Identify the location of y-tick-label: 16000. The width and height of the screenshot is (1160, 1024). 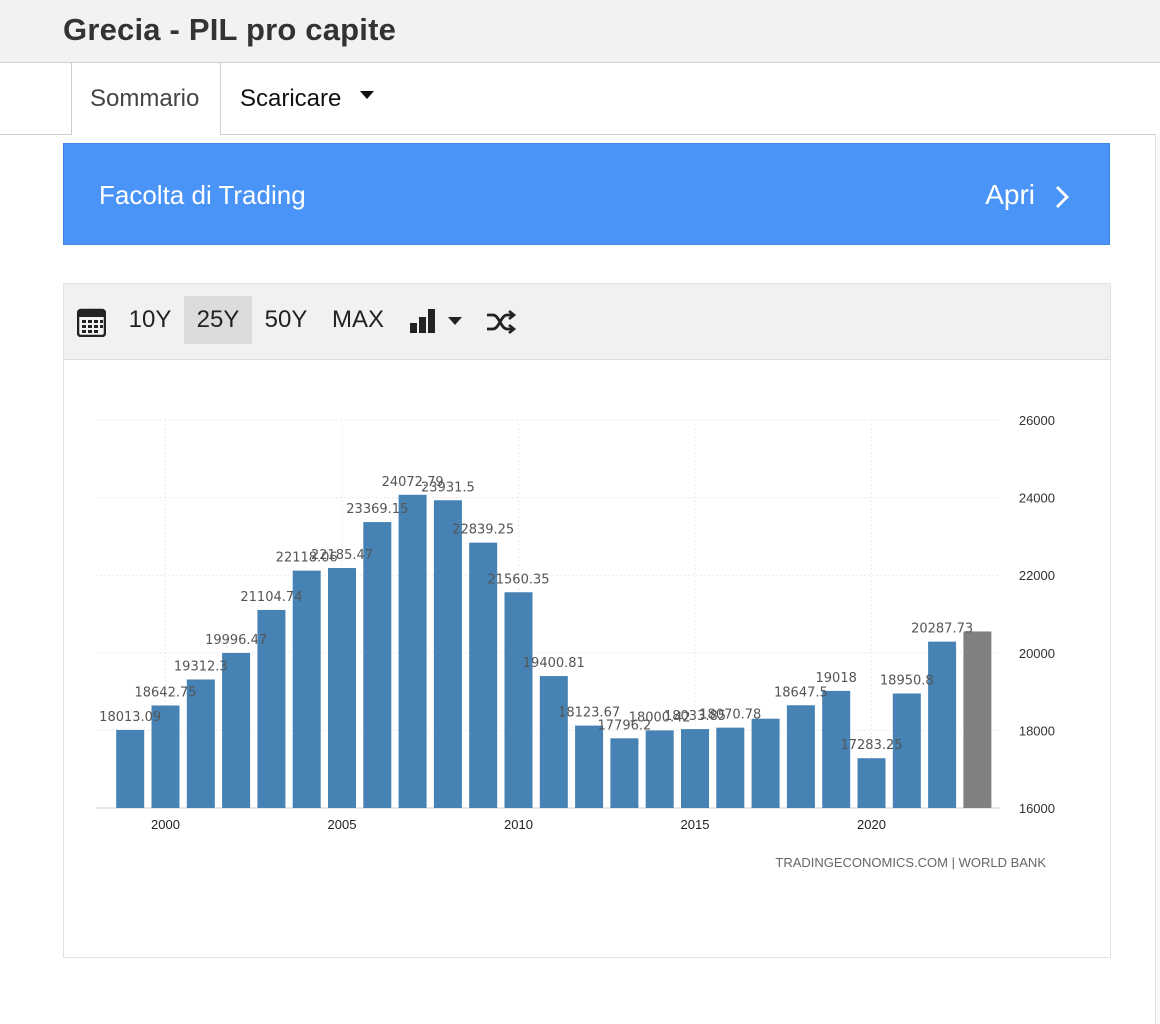
(1037, 808).